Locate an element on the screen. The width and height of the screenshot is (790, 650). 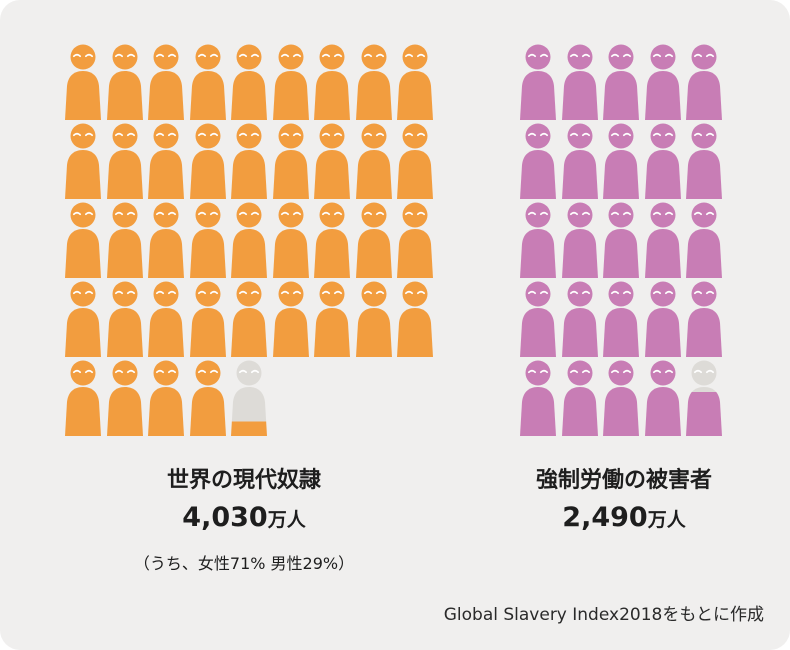
value-number: 2,490 is located at coordinates (605, 517).